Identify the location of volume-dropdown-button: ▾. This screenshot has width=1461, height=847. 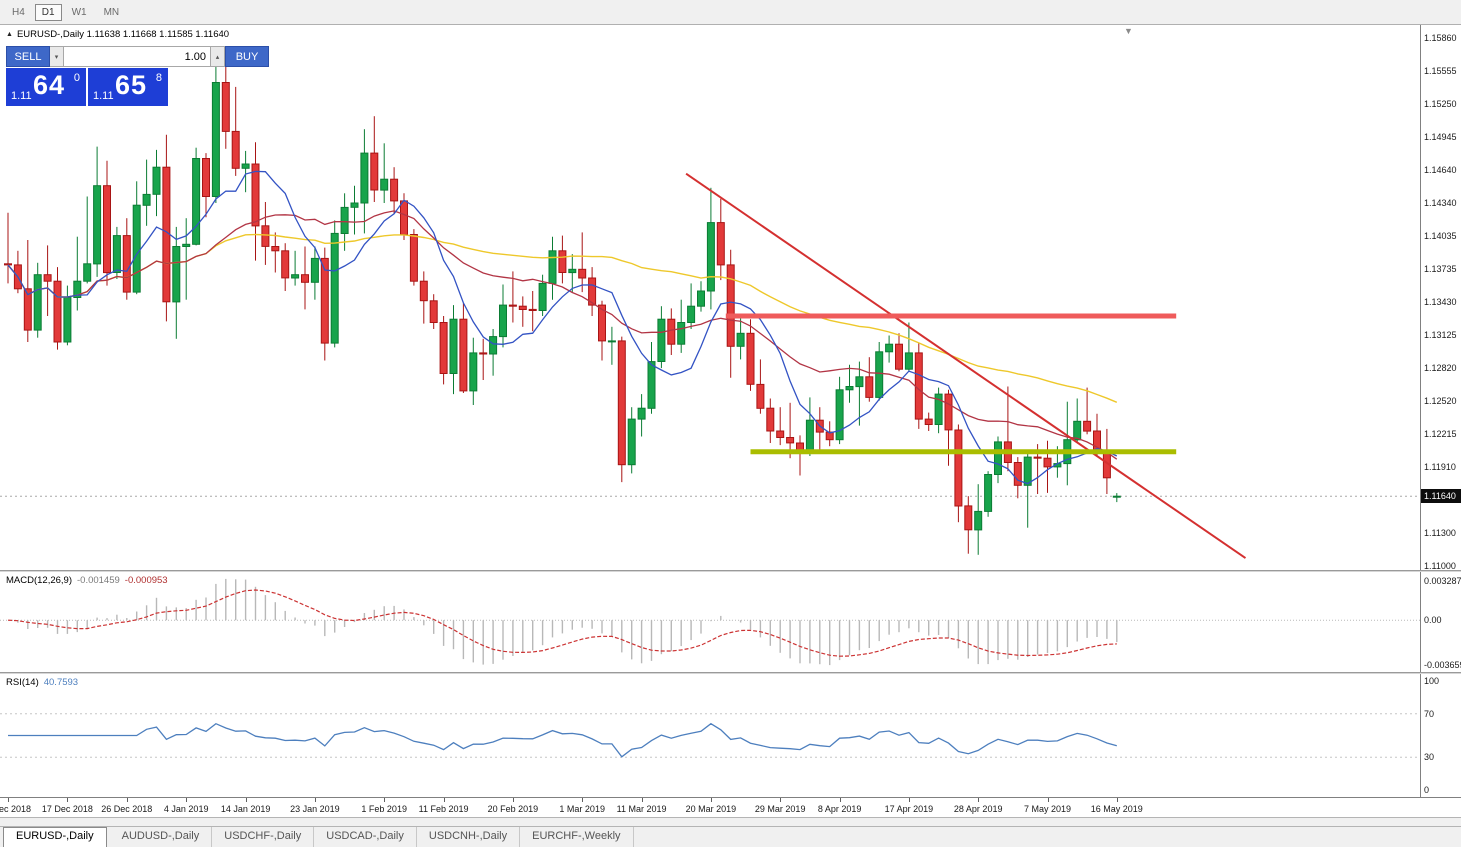
(57, 56).